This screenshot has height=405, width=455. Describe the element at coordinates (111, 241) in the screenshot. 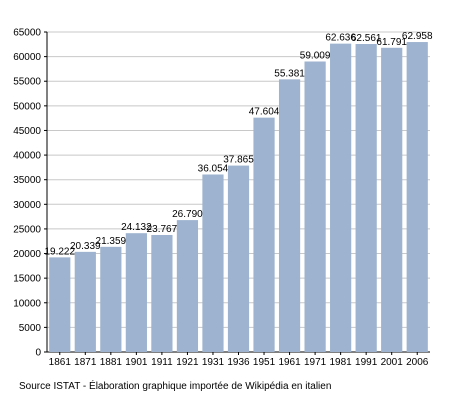

I see `data-label-1881: 21.359` at that location.